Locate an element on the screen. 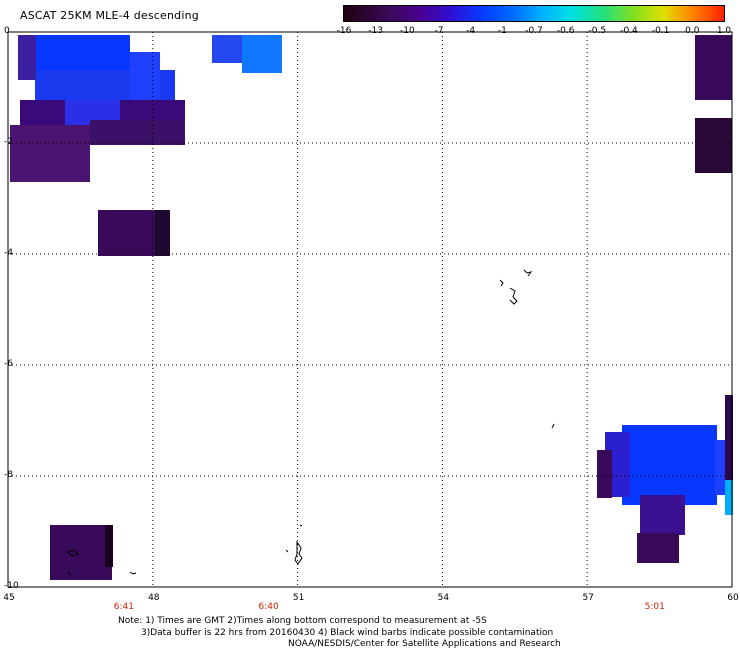 The width and height of the screenshot is (740, 650). colorbar-tick-label: -0.4 is located at coordinates (629, 31).